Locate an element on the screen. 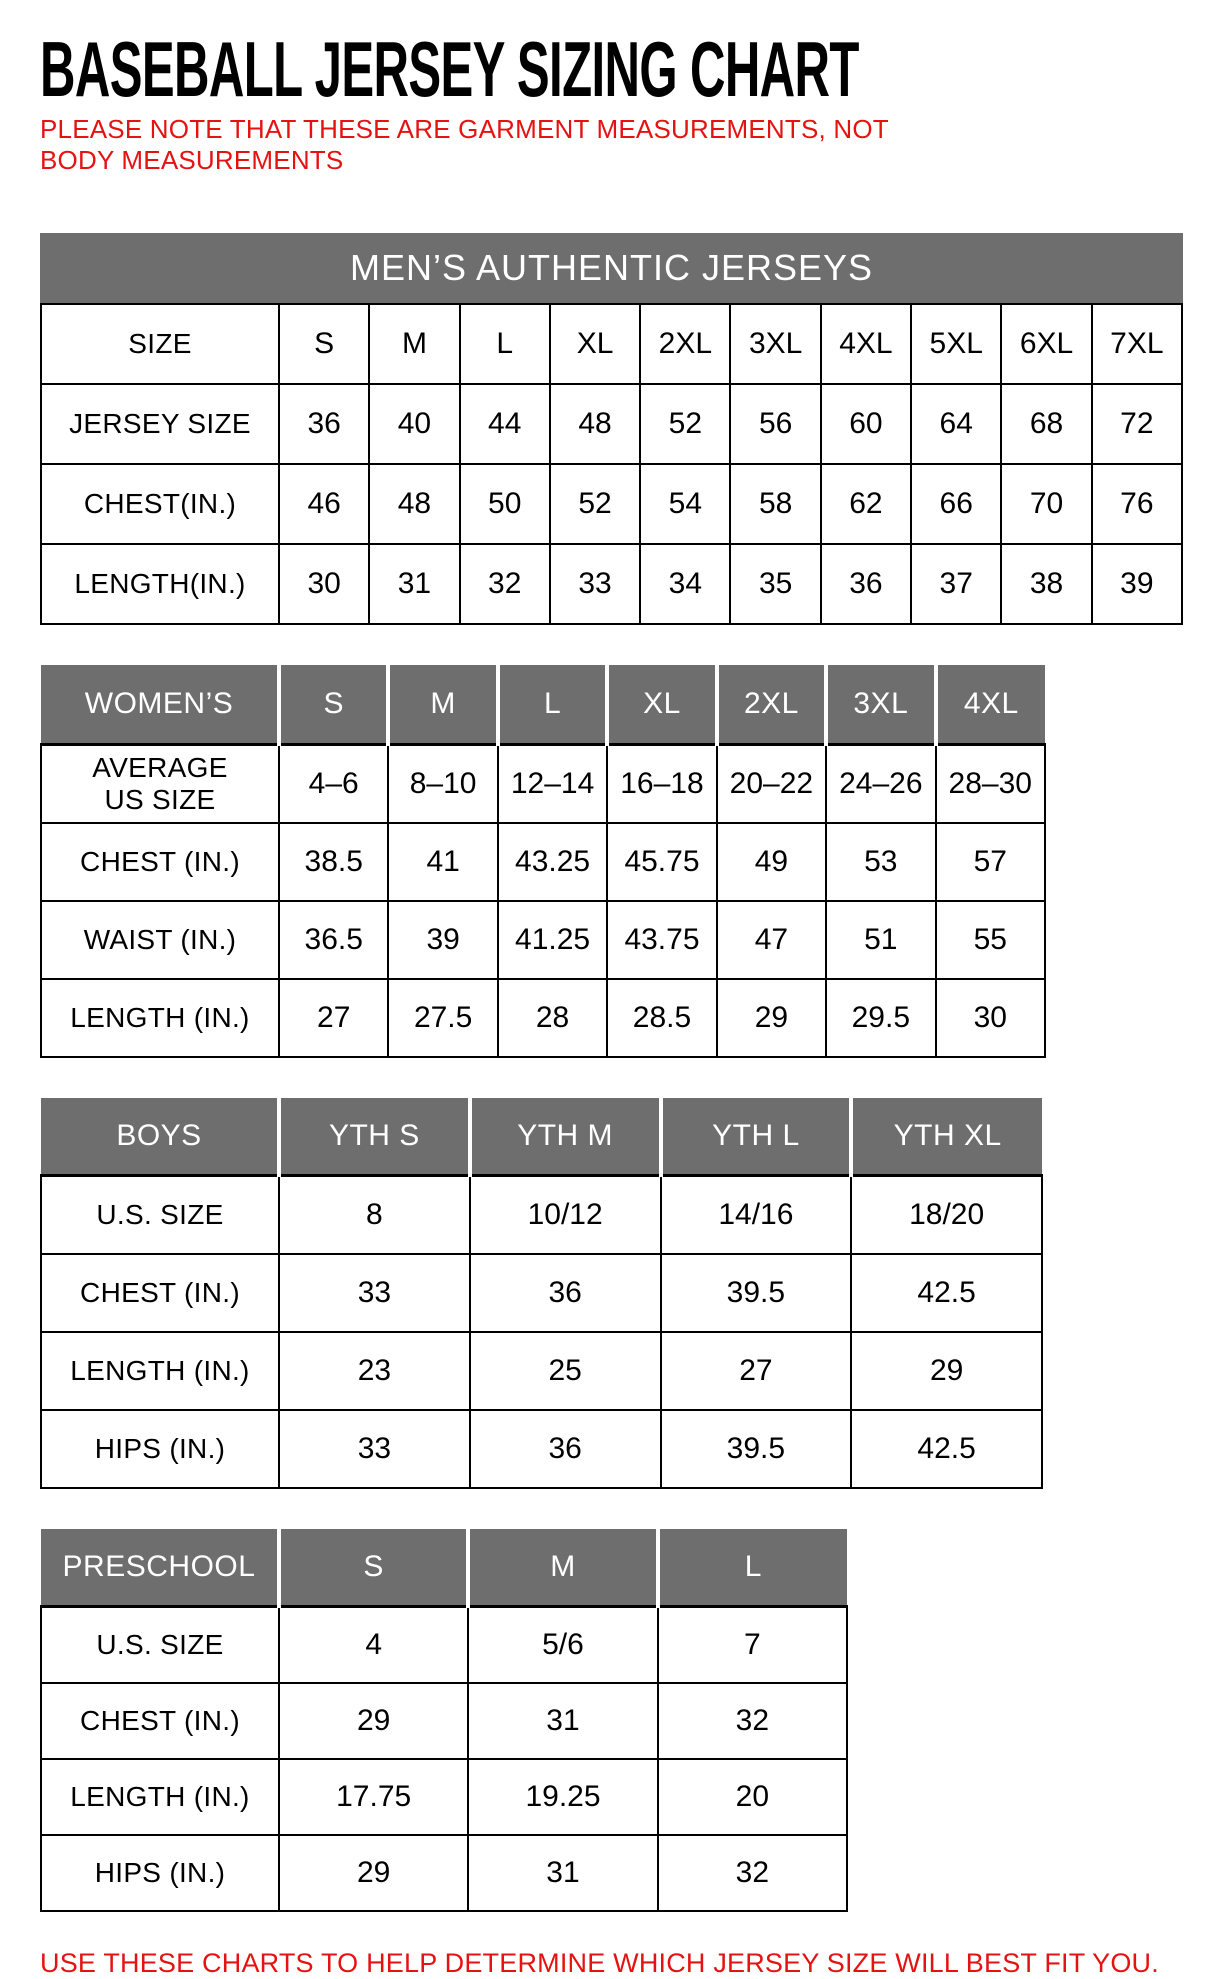 The width and height of the screenshot is (1220, 1979). table-cell: 41 is located at coordinates (443, 862).